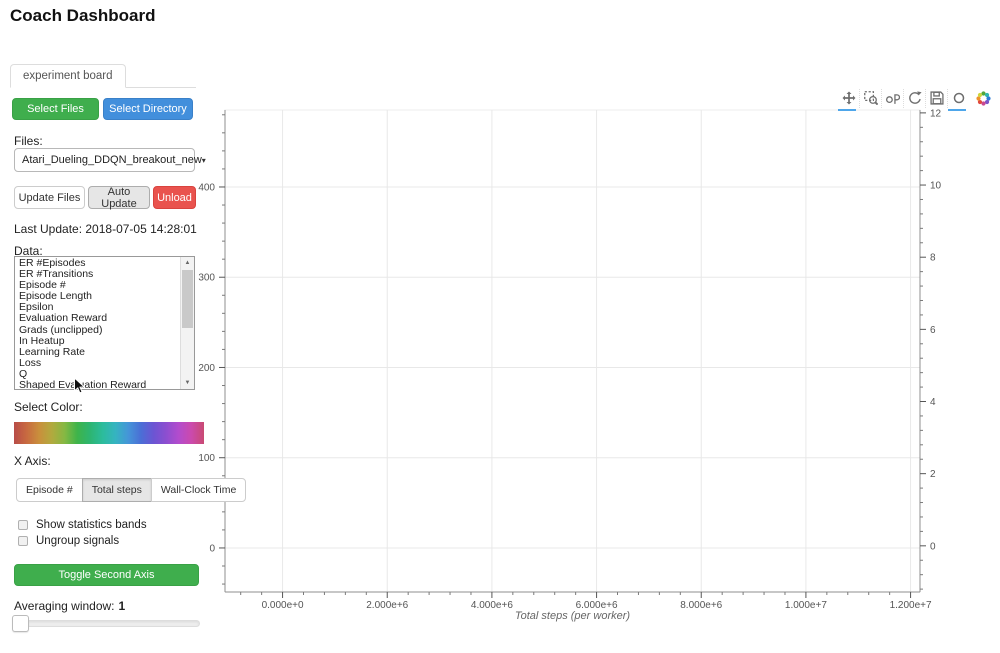  What do you see at coordinates (83, 15) in the screenshot?
I see `page-title: Coach Dashboard` at bounding box center [83, 15].